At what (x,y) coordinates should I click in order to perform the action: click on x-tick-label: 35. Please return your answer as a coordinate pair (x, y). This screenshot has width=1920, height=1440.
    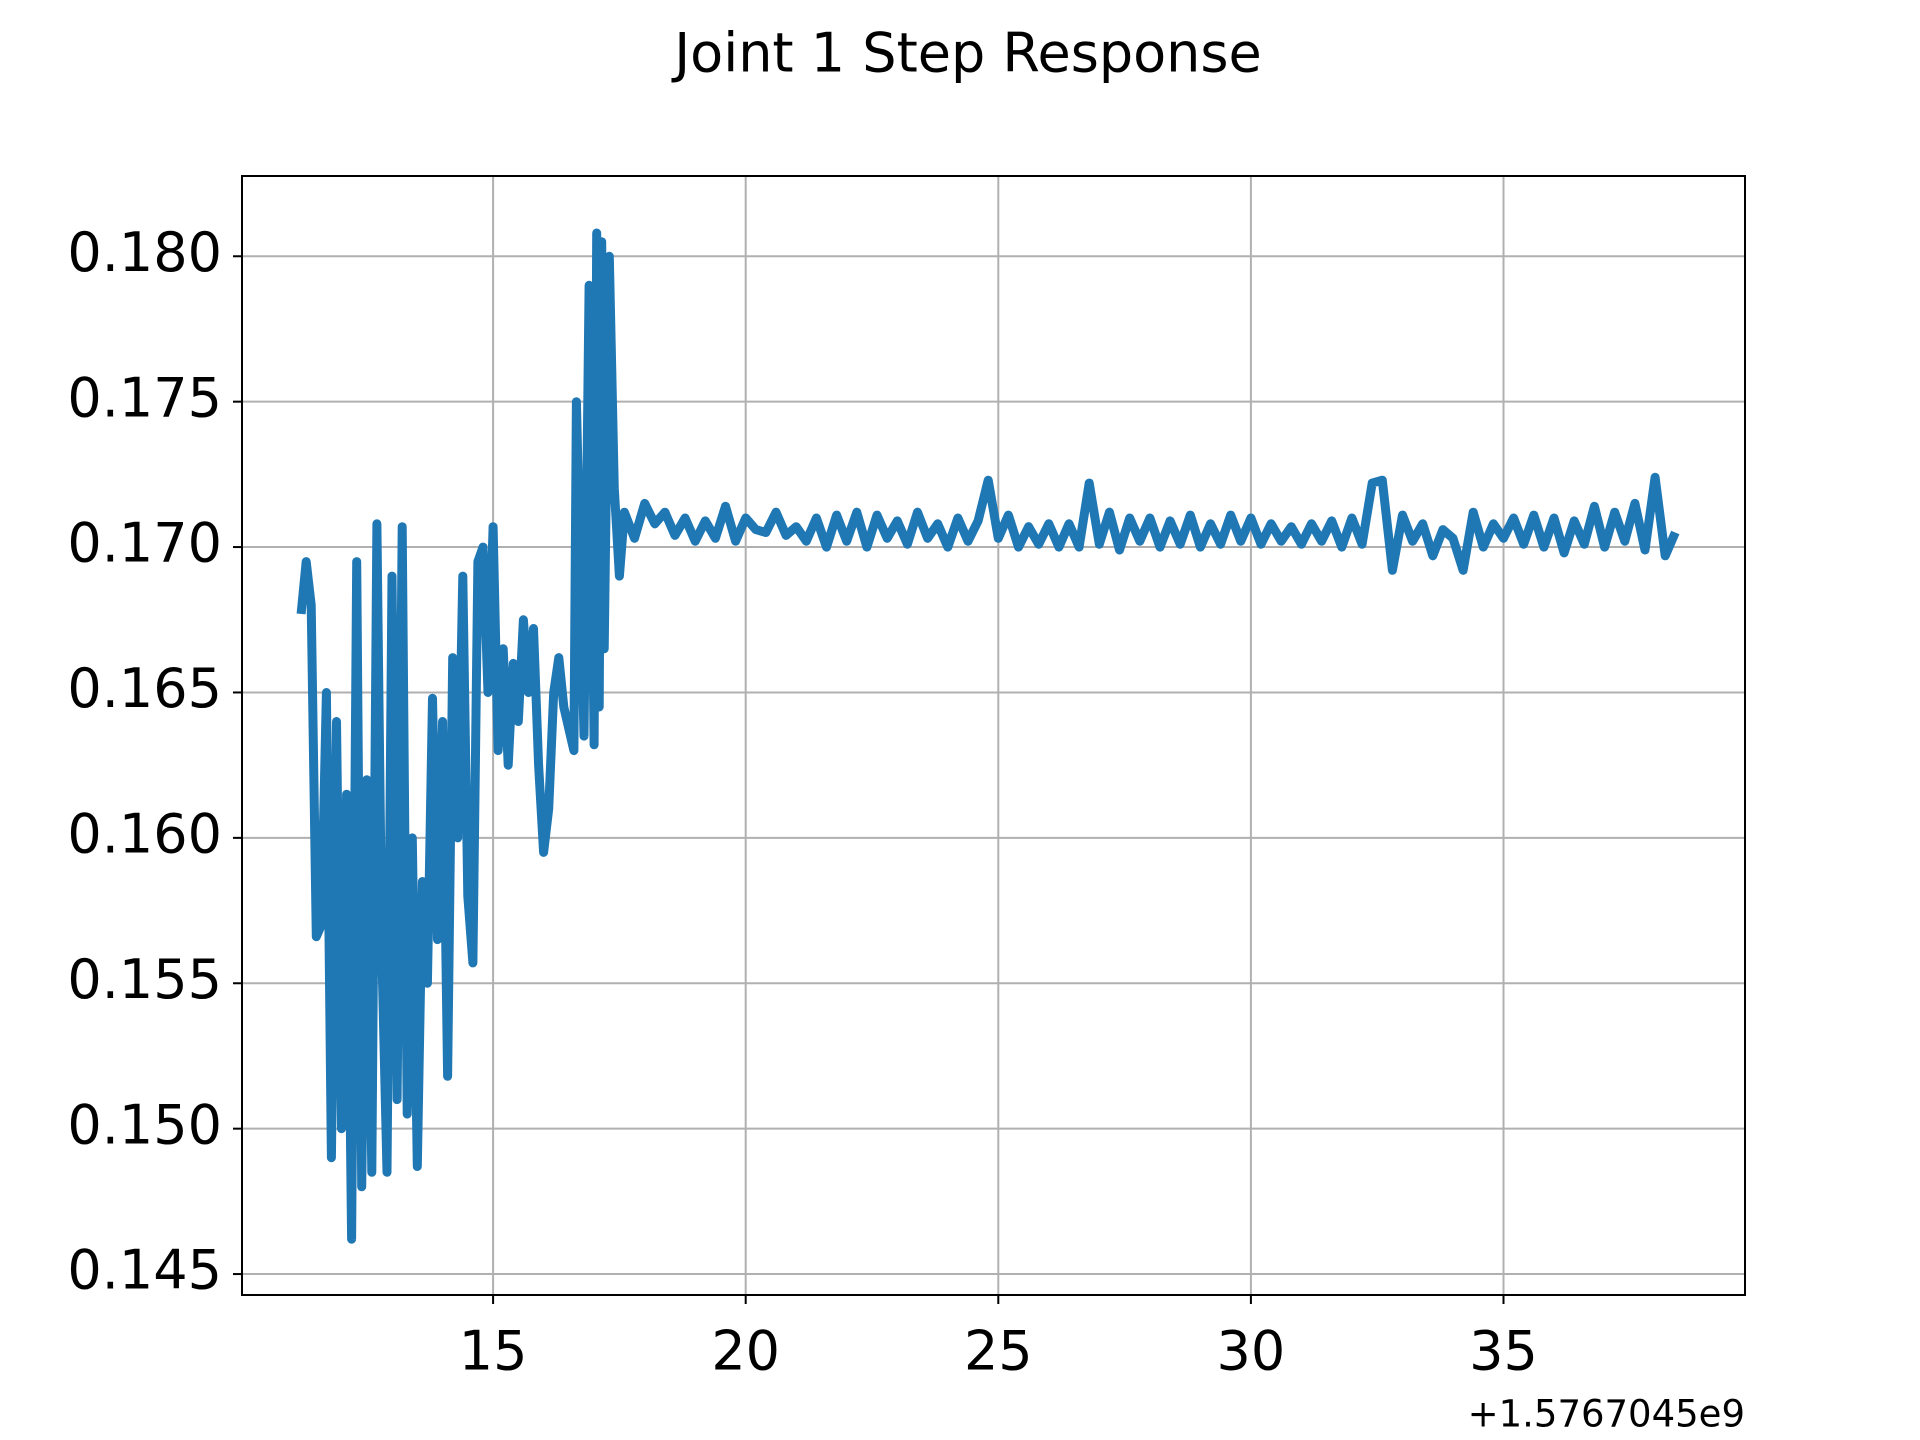
    Looking at the image, I should click on (1503, 1351).